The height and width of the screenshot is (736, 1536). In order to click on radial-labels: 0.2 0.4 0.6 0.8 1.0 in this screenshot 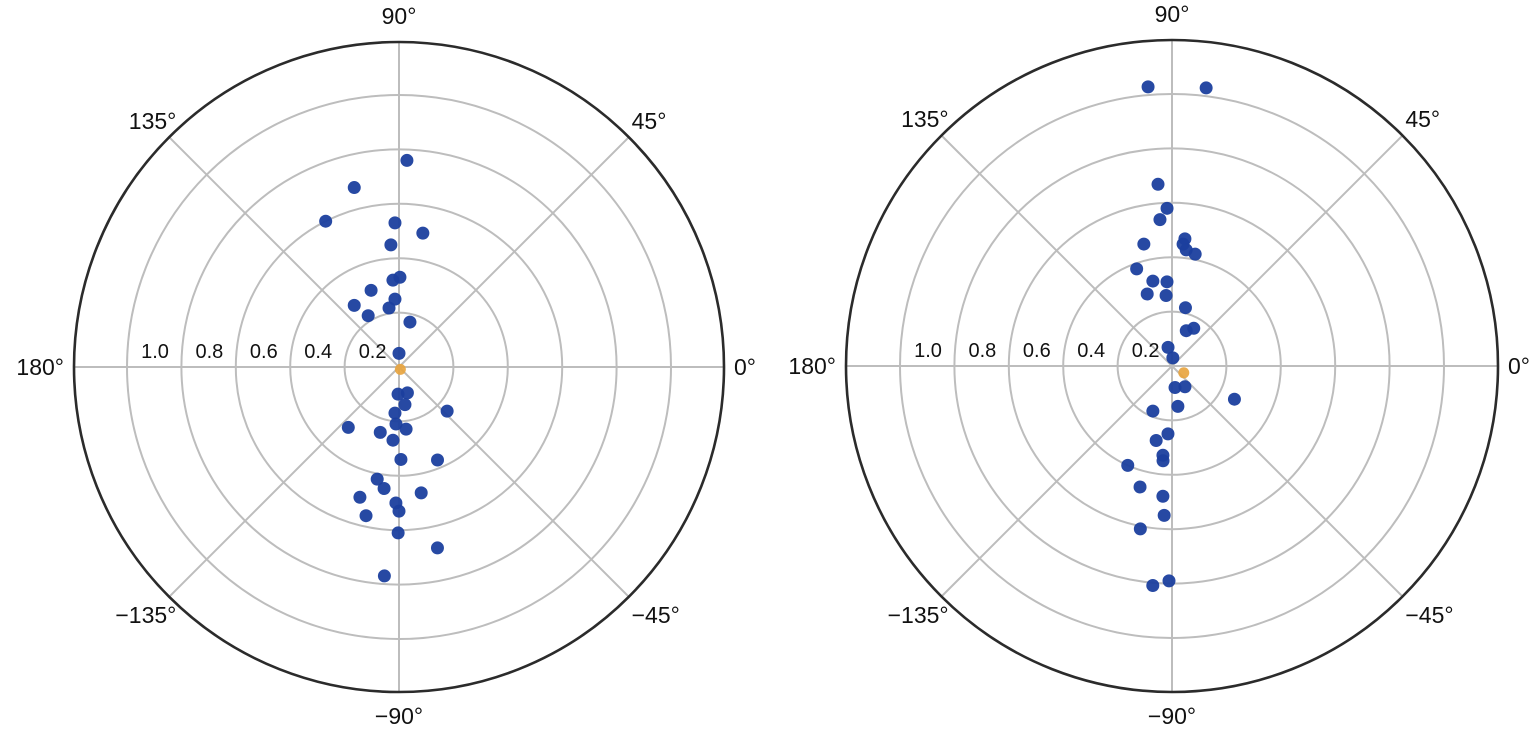, I will do `click(1036, 351)`.